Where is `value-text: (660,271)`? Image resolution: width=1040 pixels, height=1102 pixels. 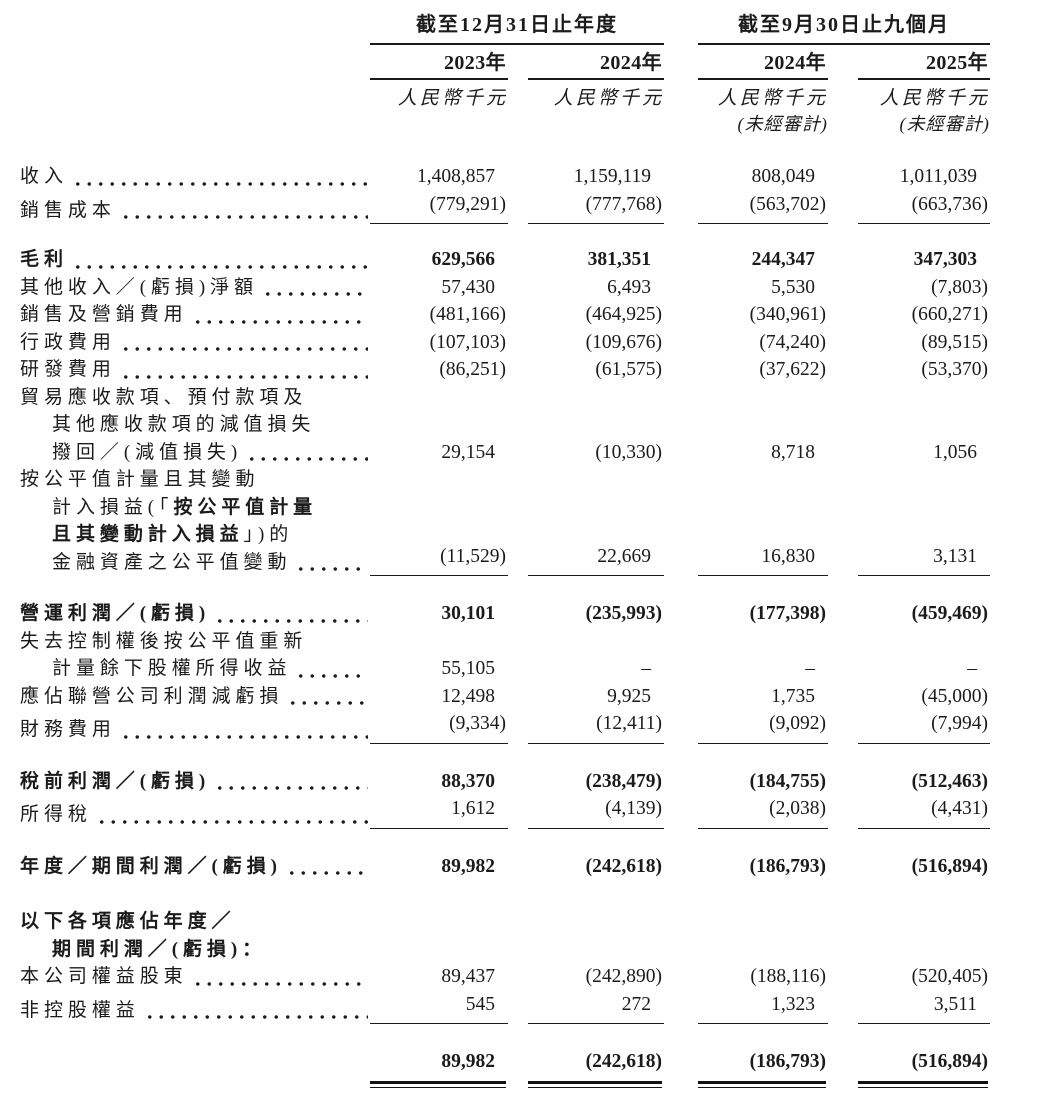
value-text: (660,271) is located at coordinates (949, 314).